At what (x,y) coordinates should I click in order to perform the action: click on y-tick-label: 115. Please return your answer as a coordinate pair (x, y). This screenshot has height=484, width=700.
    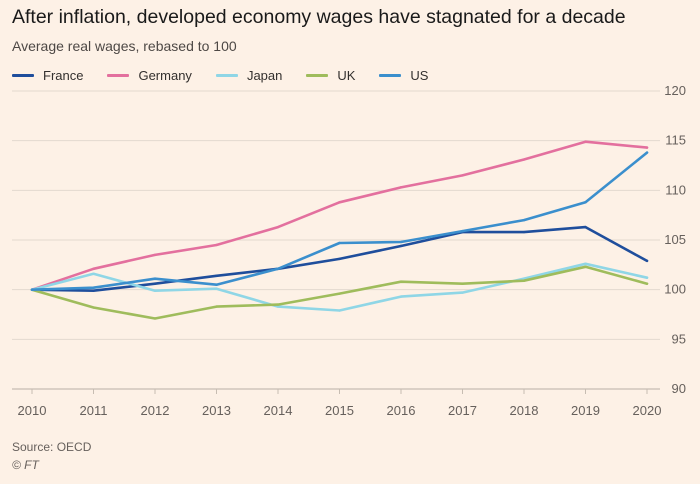
    Looking at the image, I should click on (675, 140).